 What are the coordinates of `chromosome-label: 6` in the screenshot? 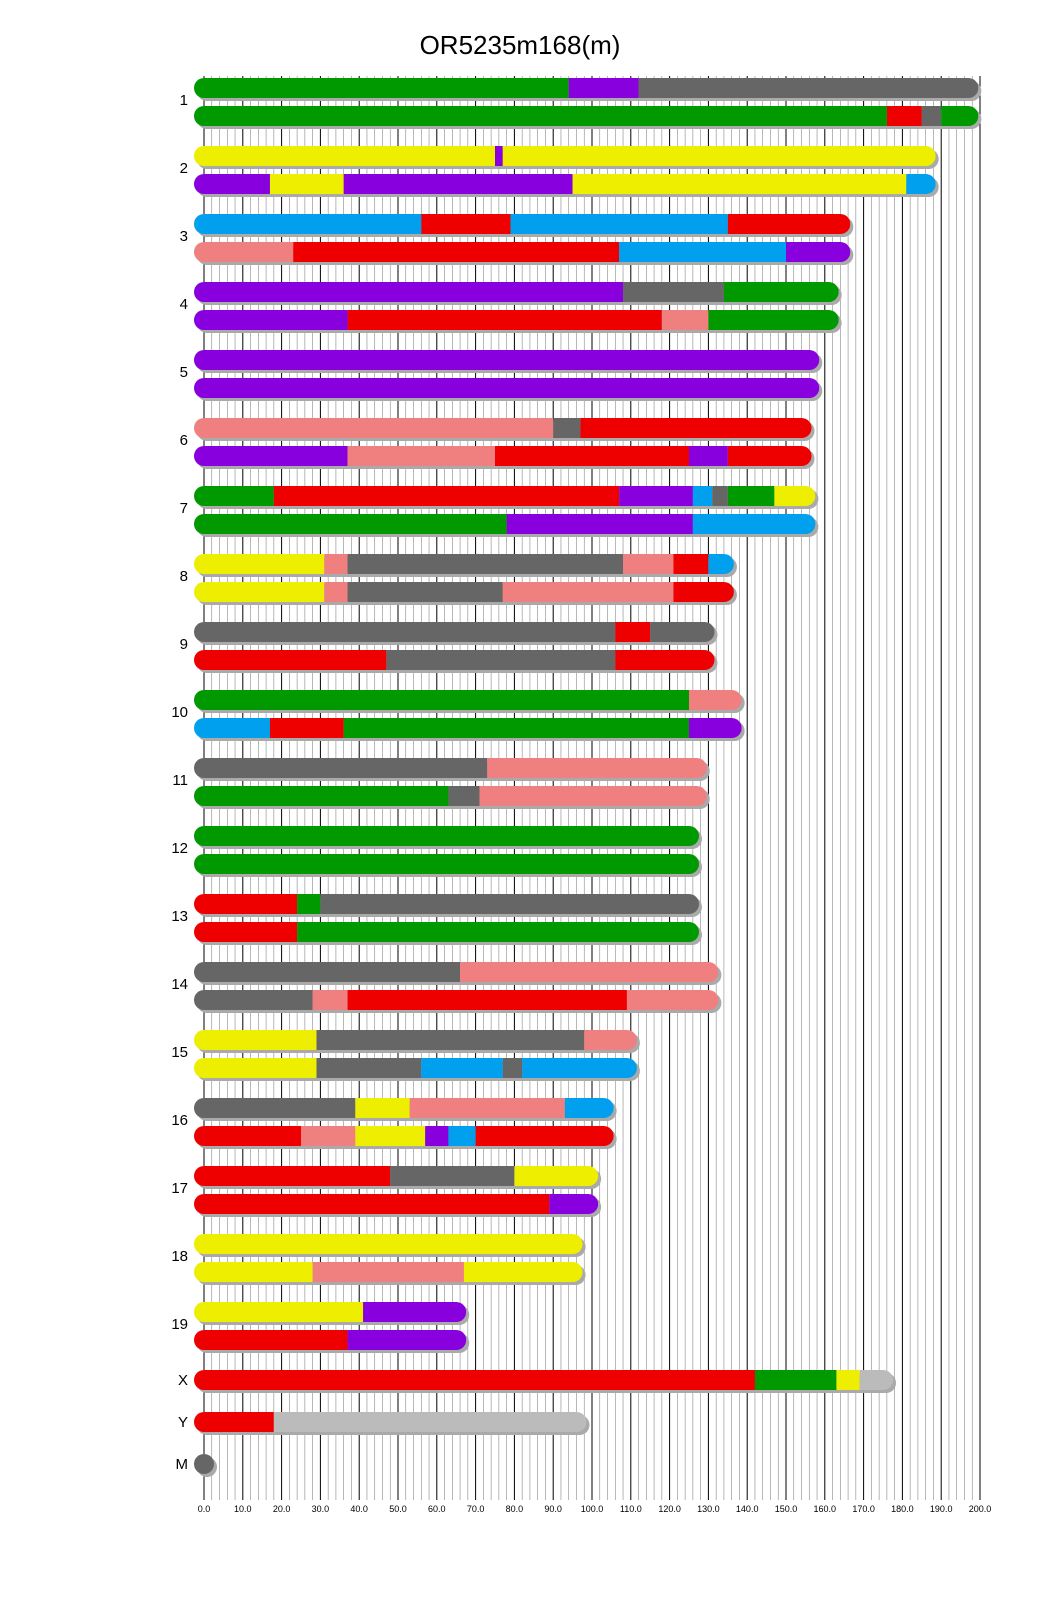 It's located at (184, 440).